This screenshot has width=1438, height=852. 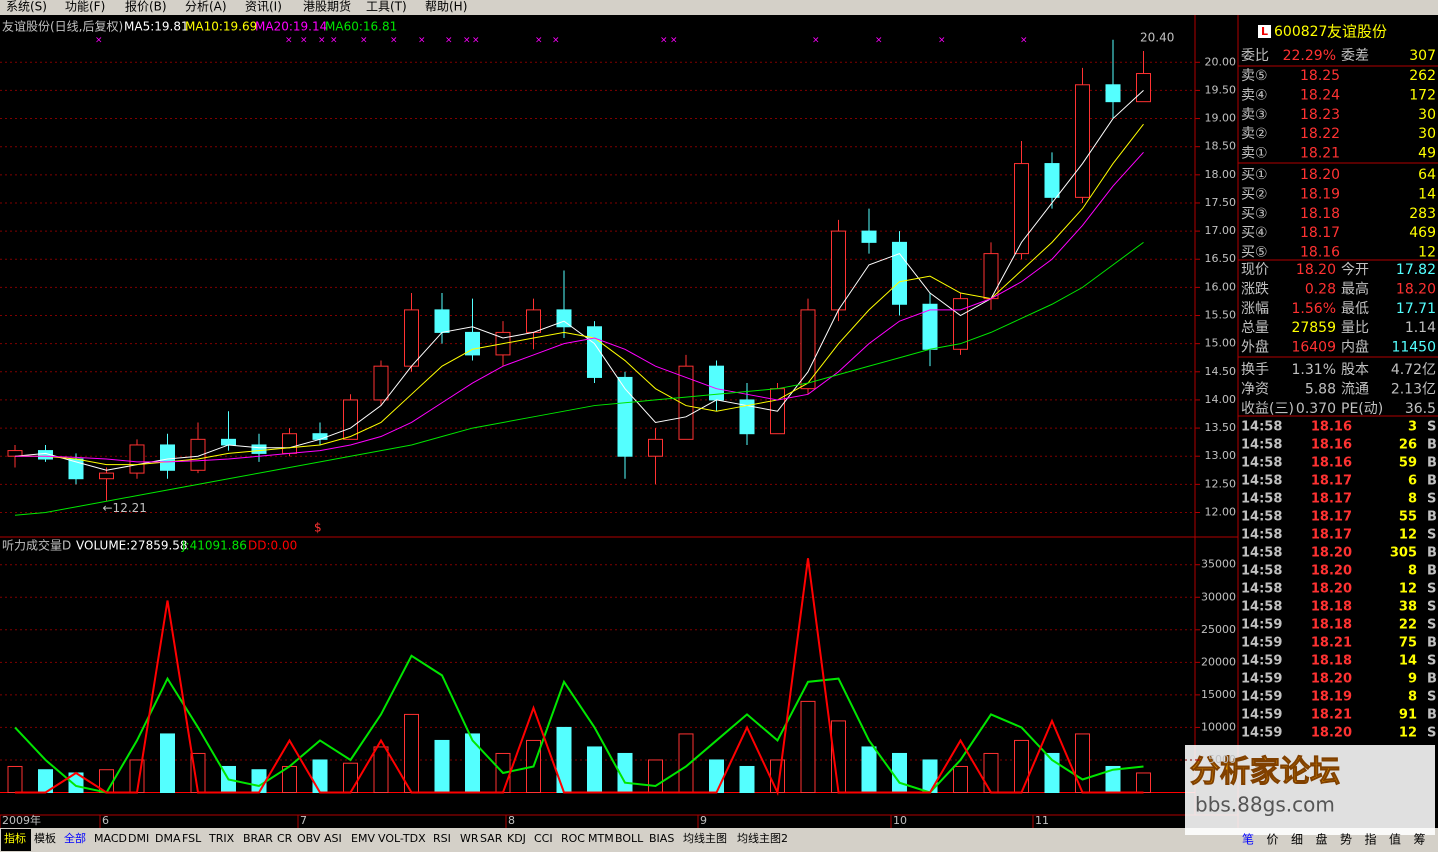 I want to click on tab: VOL-TDX, so click(x=402, y=838).